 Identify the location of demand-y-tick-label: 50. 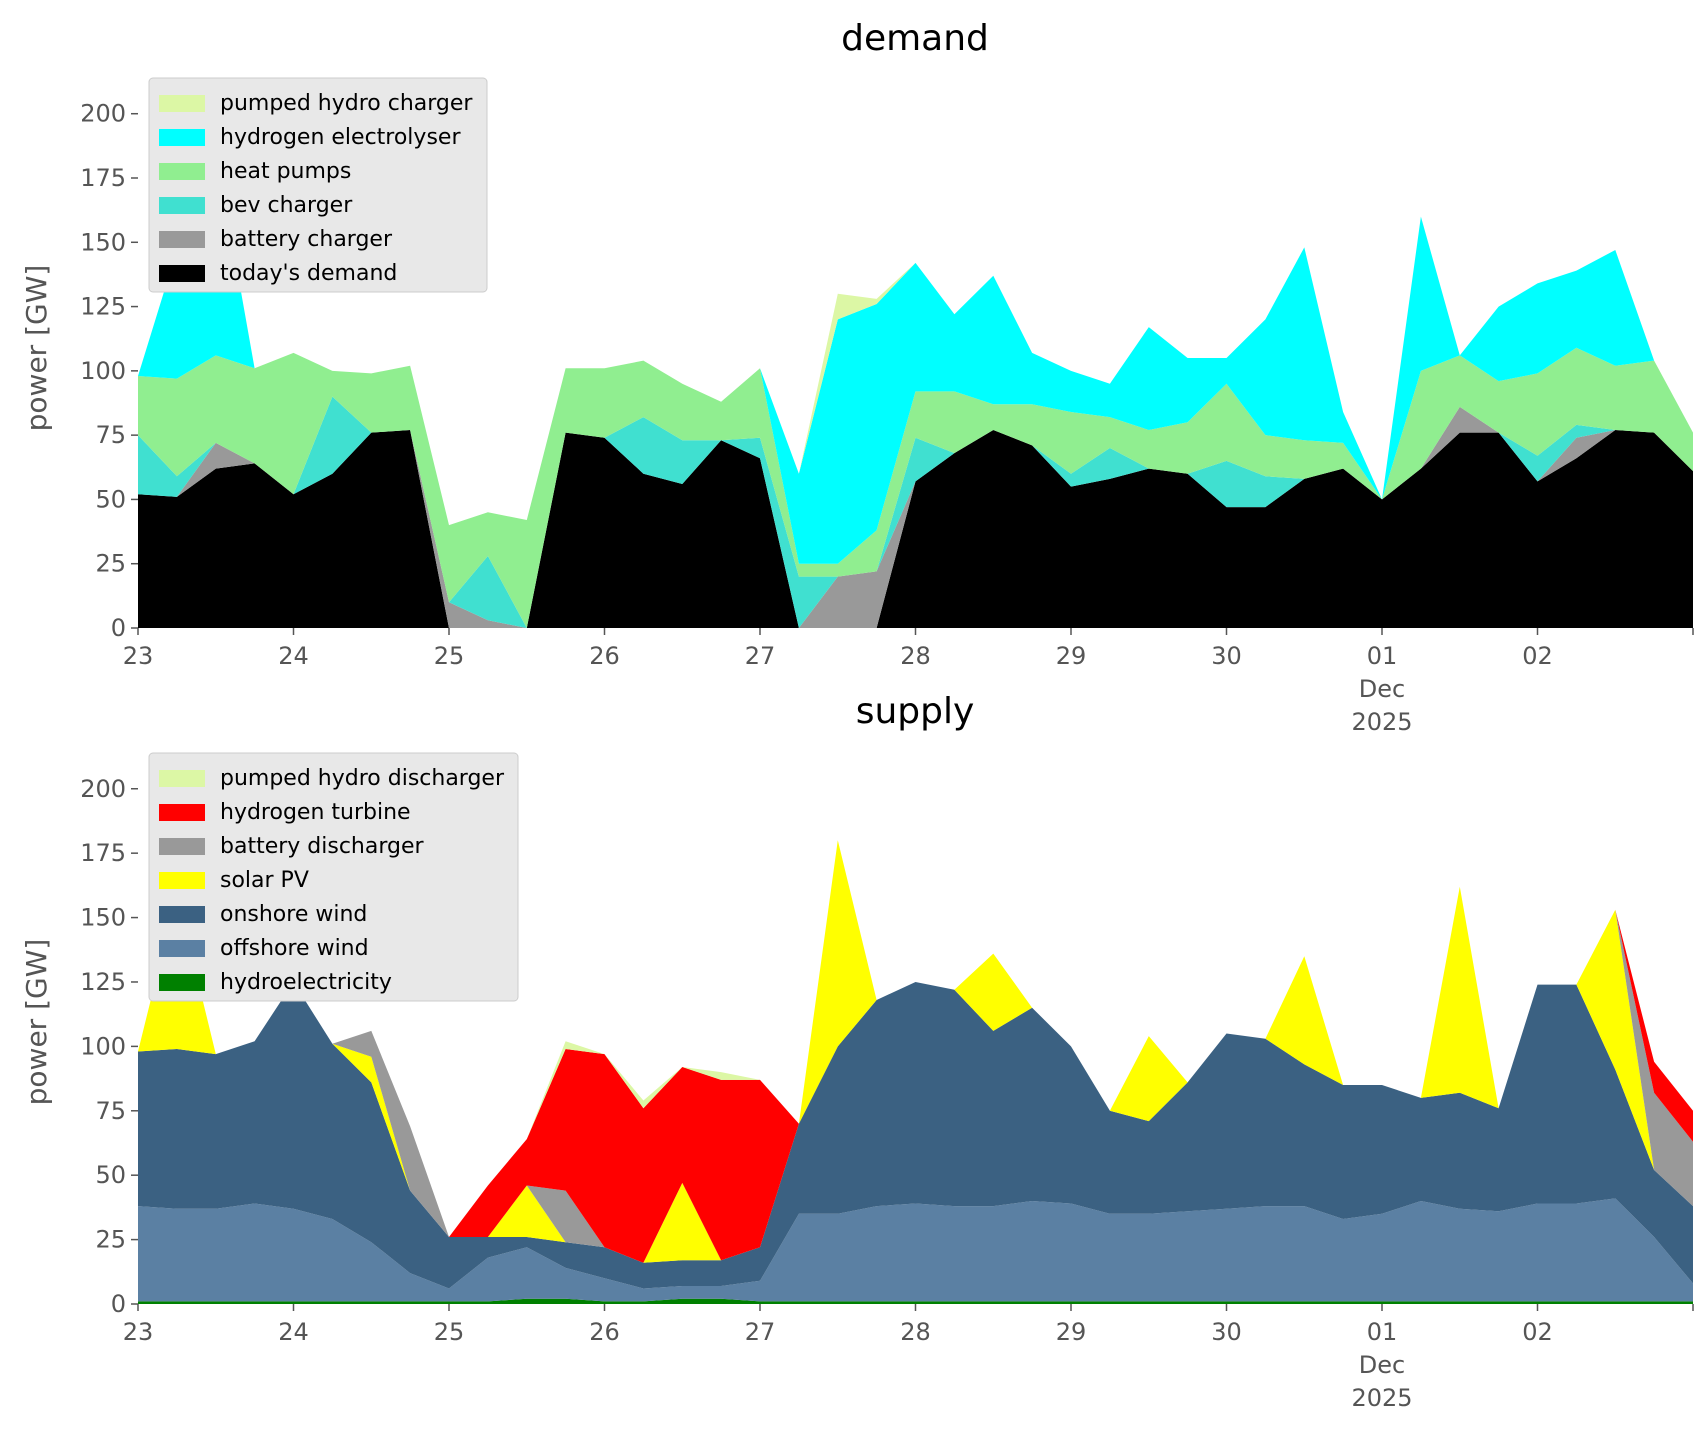
(110, 499).